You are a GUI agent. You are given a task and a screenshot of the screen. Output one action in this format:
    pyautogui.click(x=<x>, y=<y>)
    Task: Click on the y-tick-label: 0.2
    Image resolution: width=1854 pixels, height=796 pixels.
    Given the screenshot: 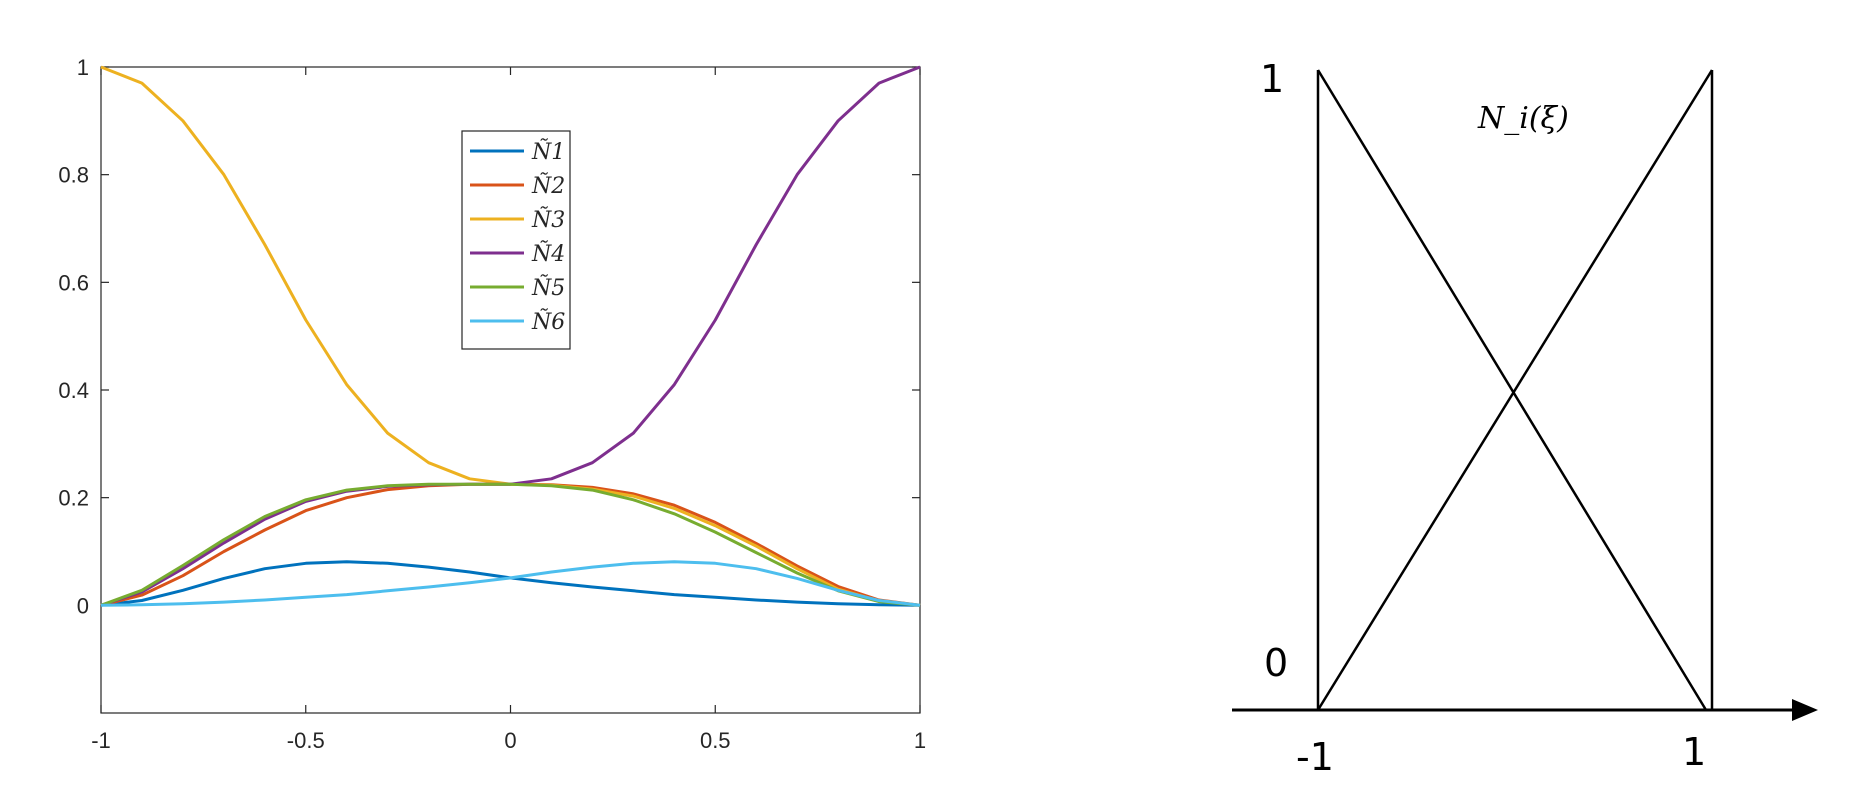 What is the action you would take?
    pyautogui.click(x=73, y=498)
    